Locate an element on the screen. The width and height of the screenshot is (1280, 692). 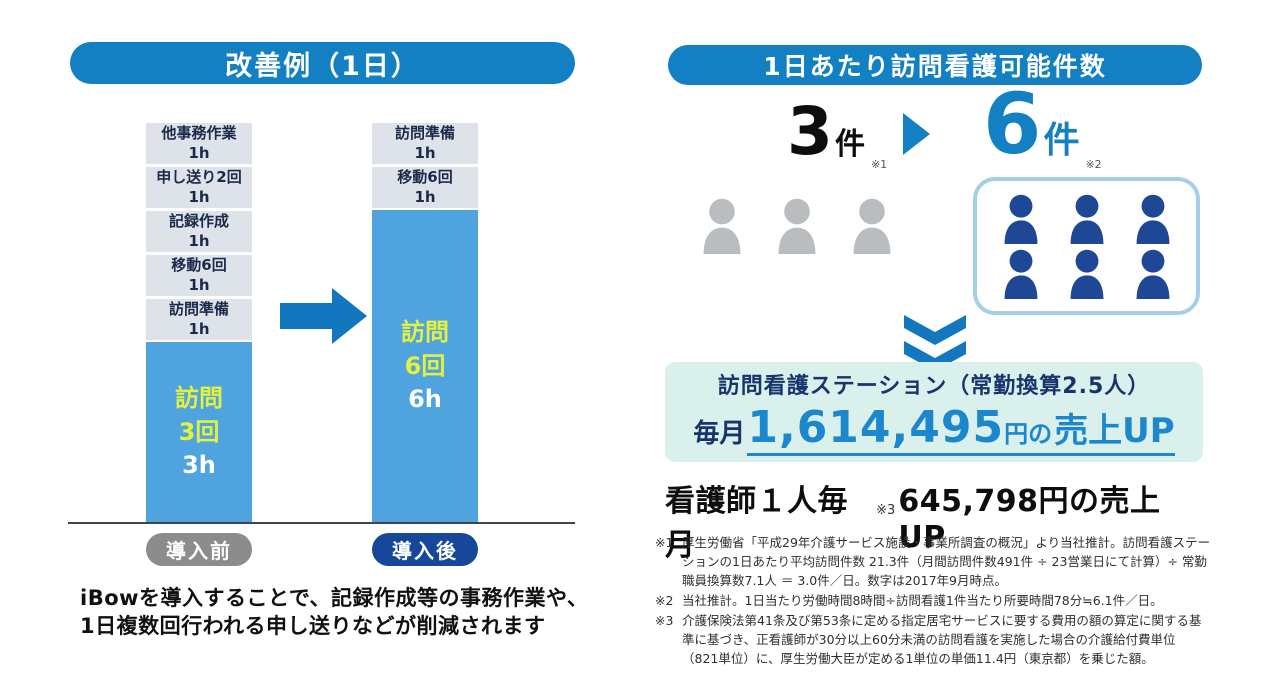
bar-segment: 申し送り2回 1h is located at coordinates (199, 187).